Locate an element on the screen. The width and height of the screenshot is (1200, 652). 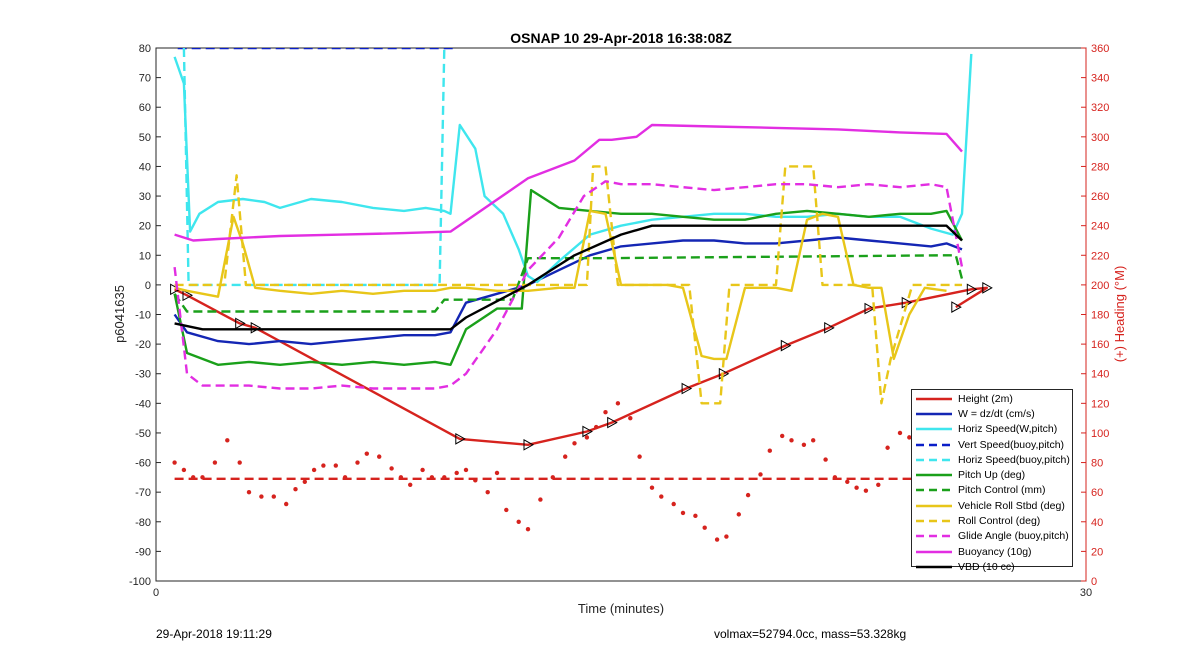
y2-tick-label: 260 is located at coordinates (1100, 197).